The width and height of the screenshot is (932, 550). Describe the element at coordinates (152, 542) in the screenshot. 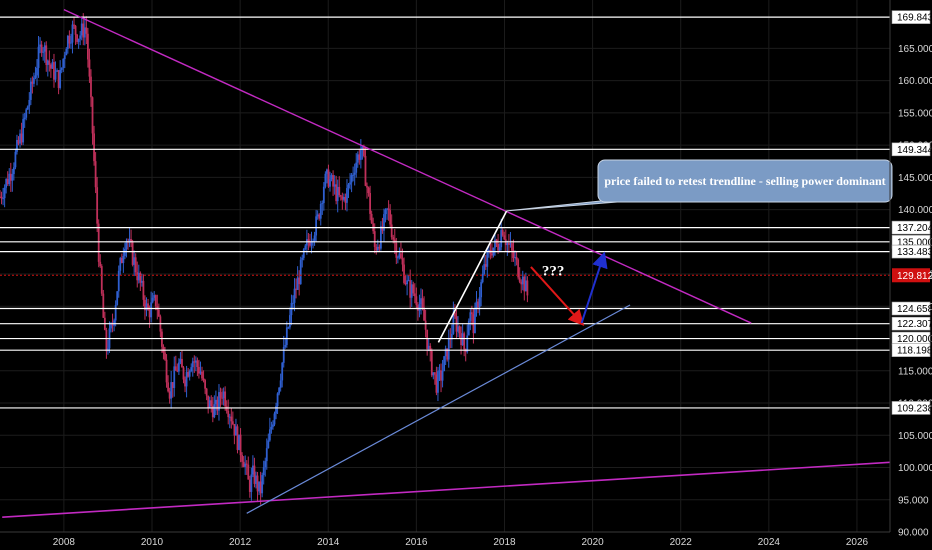

I see `x-tick-label: 2010` at that location.